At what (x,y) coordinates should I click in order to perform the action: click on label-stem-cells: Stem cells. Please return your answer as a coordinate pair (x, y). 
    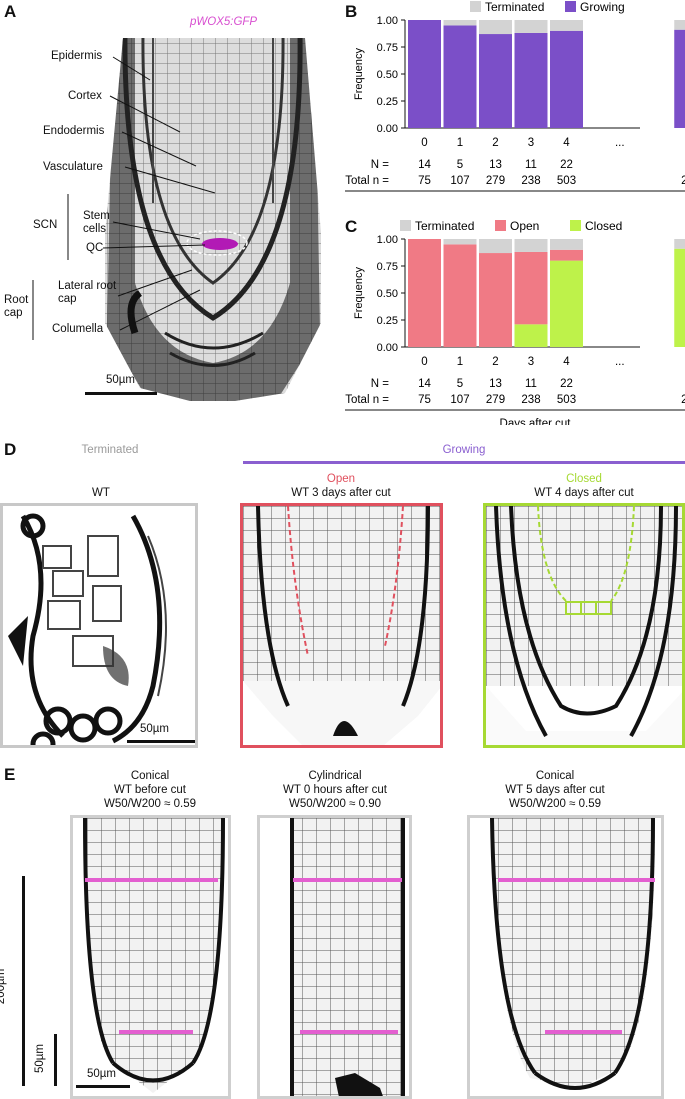
    Looking at the image, I should click on (96, 222).